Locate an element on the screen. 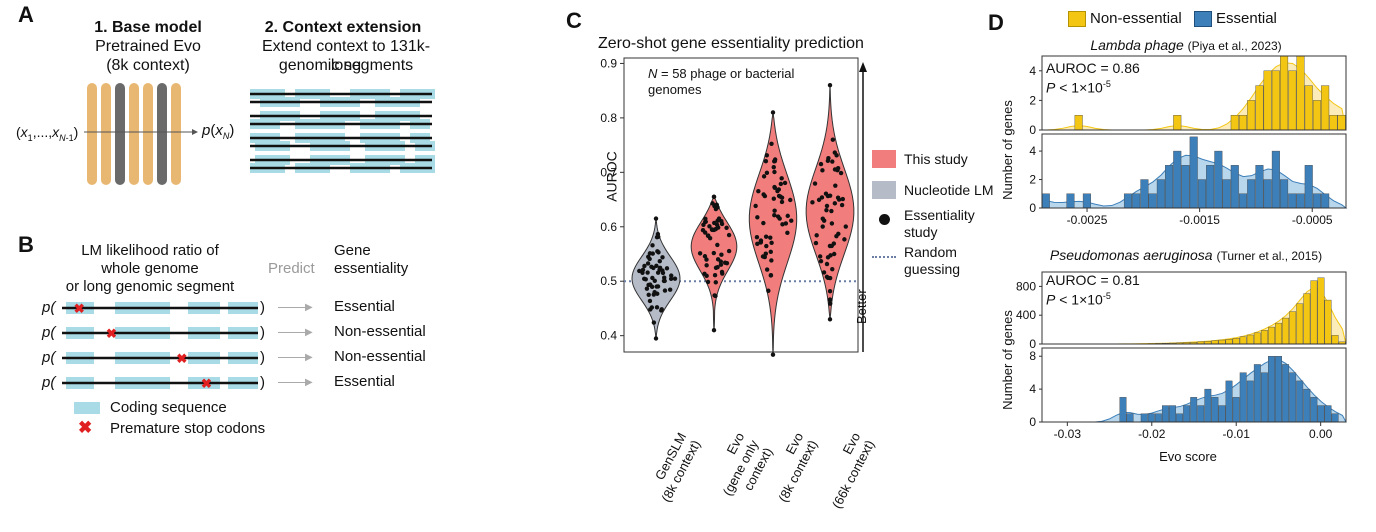  likelihood-close: ) is located at coordinates (262, 308).